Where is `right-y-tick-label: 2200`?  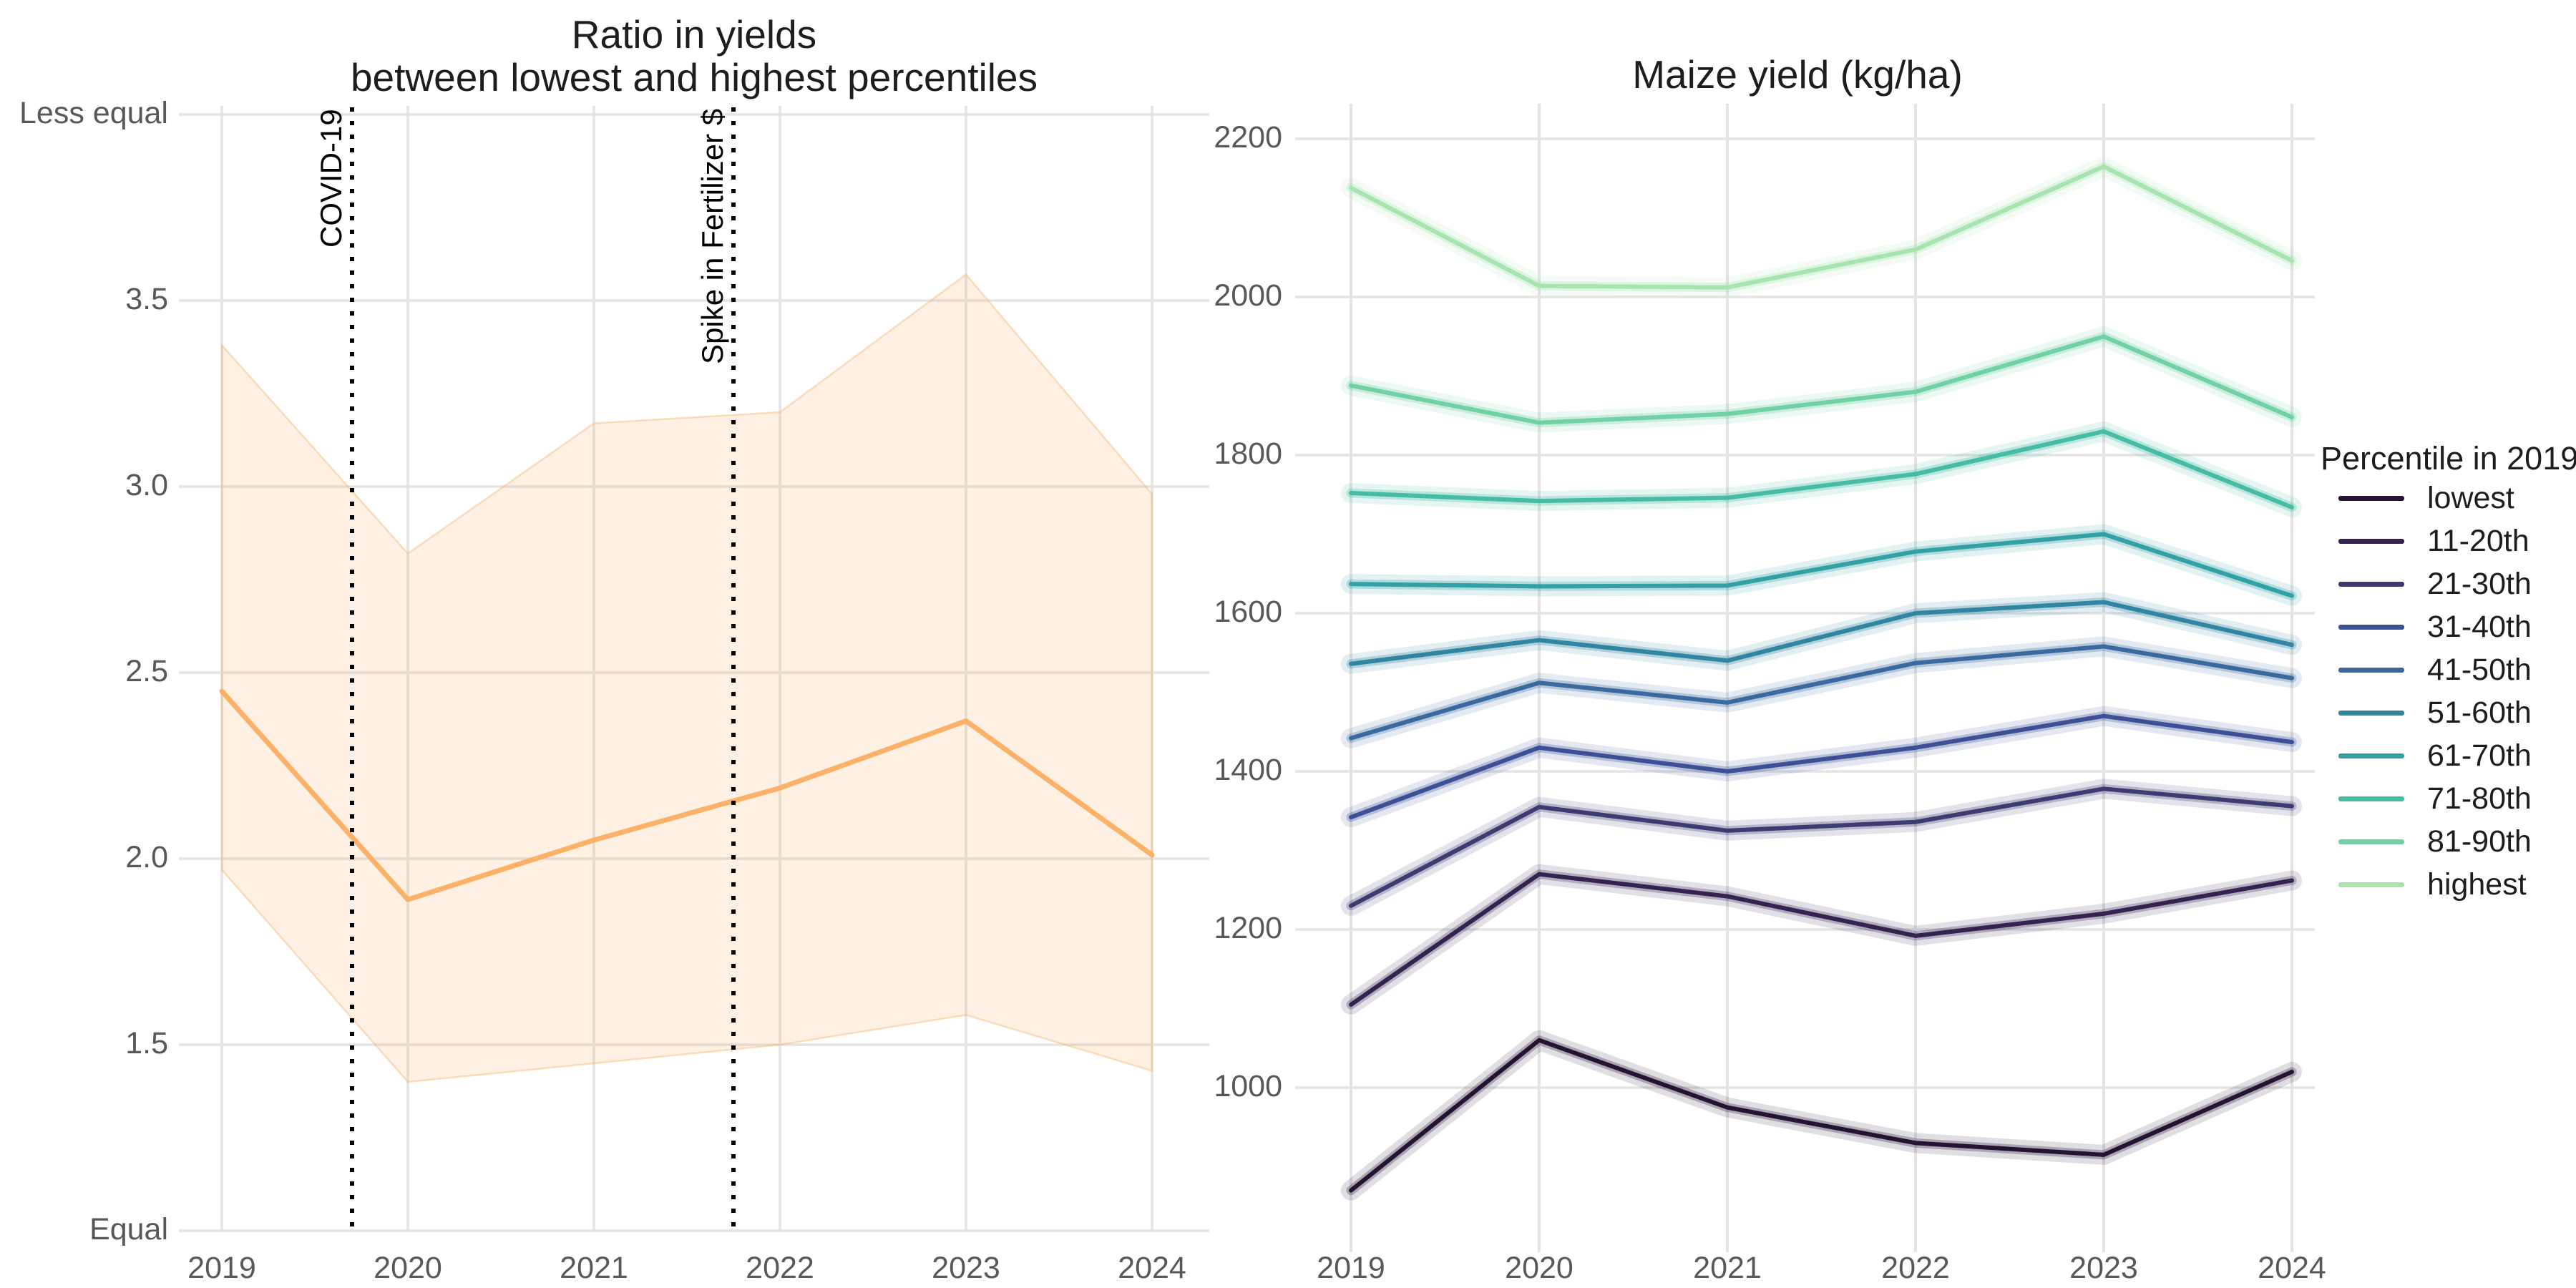
right-y-tick-label: 2200 is located at coordinates (1248, 137).